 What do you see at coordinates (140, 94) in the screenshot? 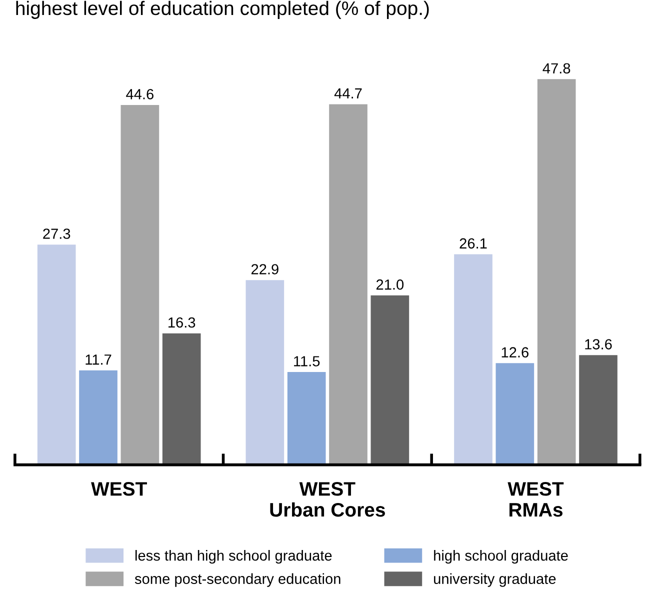
I see `data-label: 44.6` at bounding box center [140, 94].